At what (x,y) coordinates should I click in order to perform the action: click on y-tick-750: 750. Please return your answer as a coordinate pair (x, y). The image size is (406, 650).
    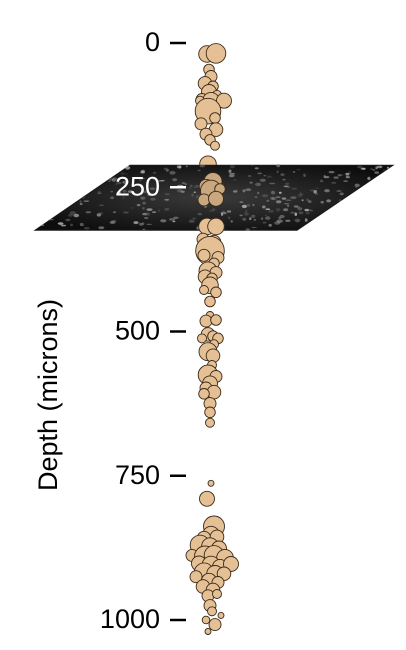
    Looking at the image, I should click on (150, 475).